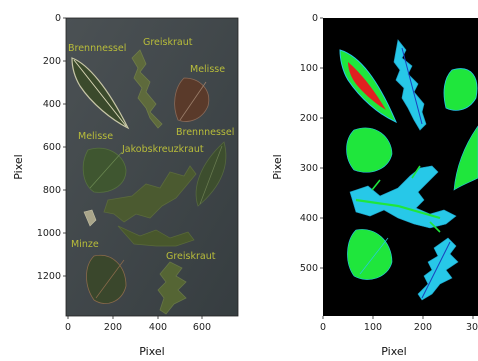  What do you see at coordinates (309, 268) in the screenshot?
I see `right-y-tick-500: 500` at bounding box center [309, 268].